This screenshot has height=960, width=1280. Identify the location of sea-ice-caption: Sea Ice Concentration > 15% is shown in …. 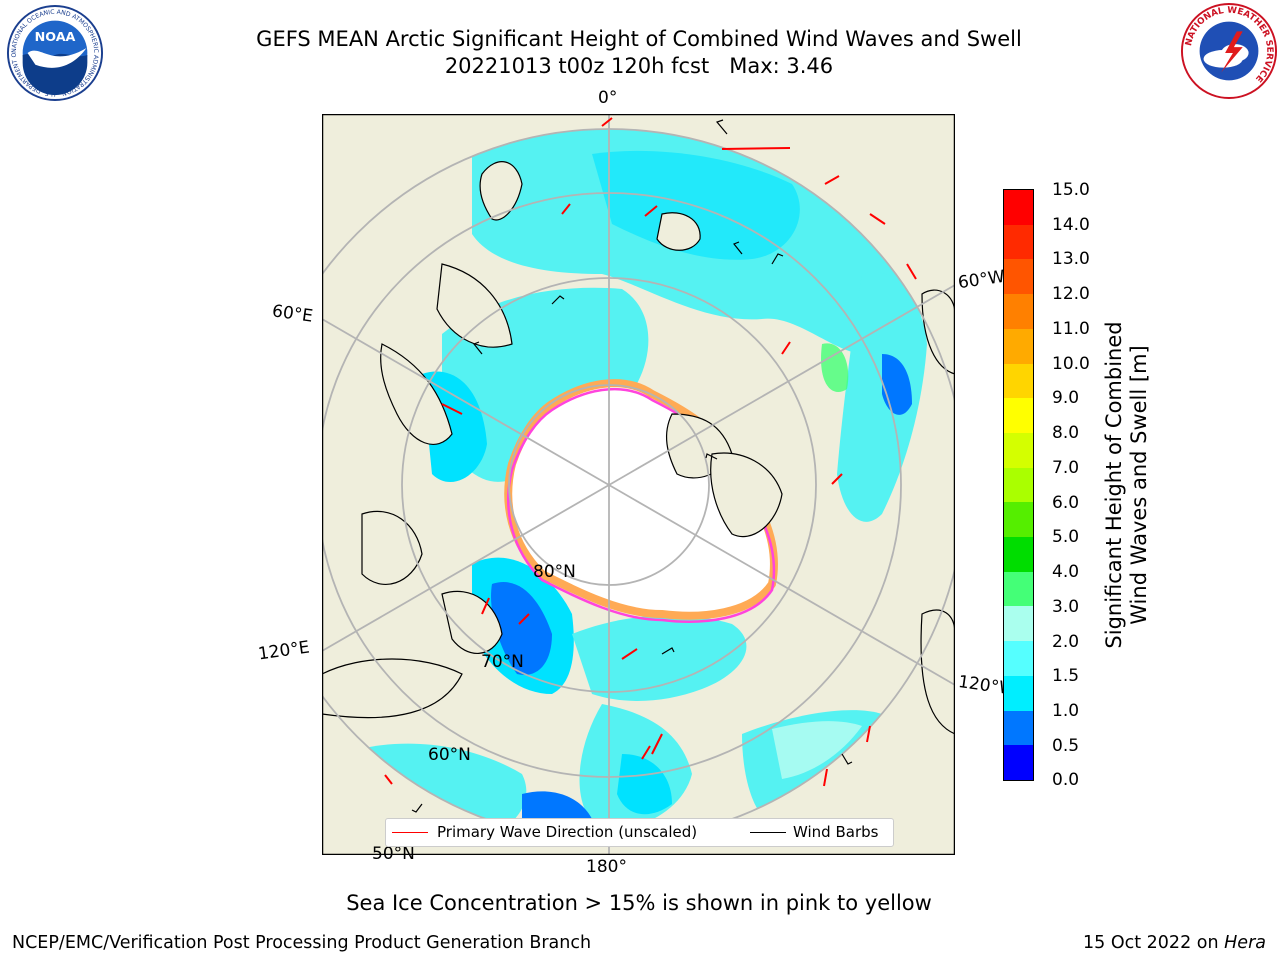
(639, 903).